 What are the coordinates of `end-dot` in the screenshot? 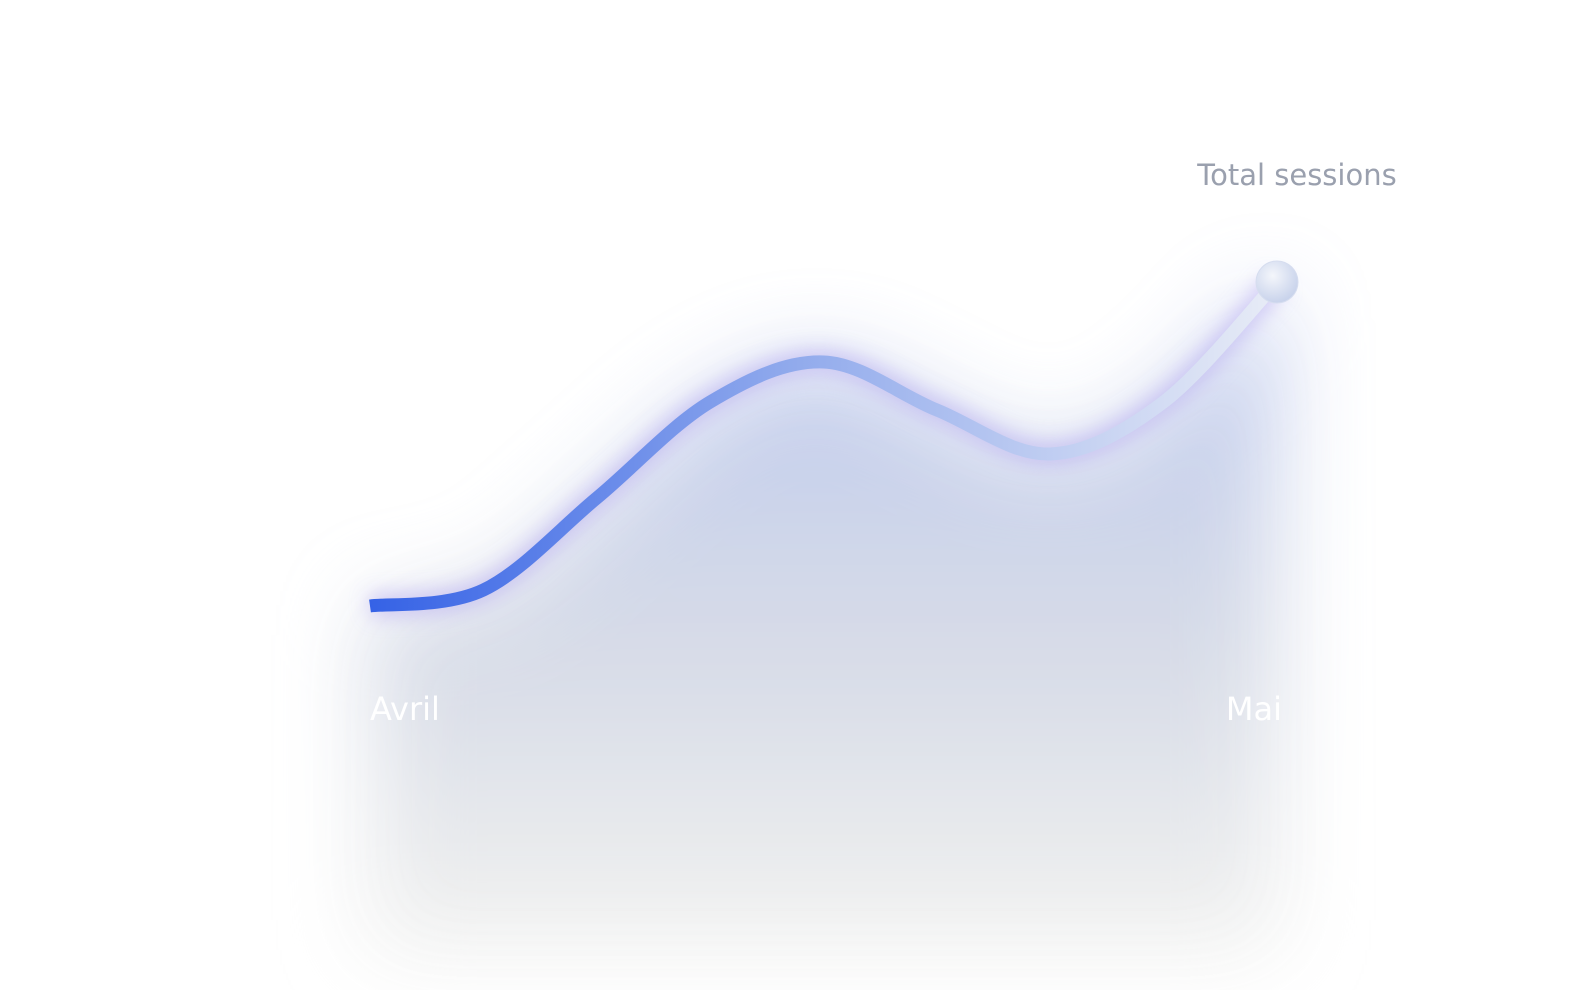 It's located at (1277, 282).